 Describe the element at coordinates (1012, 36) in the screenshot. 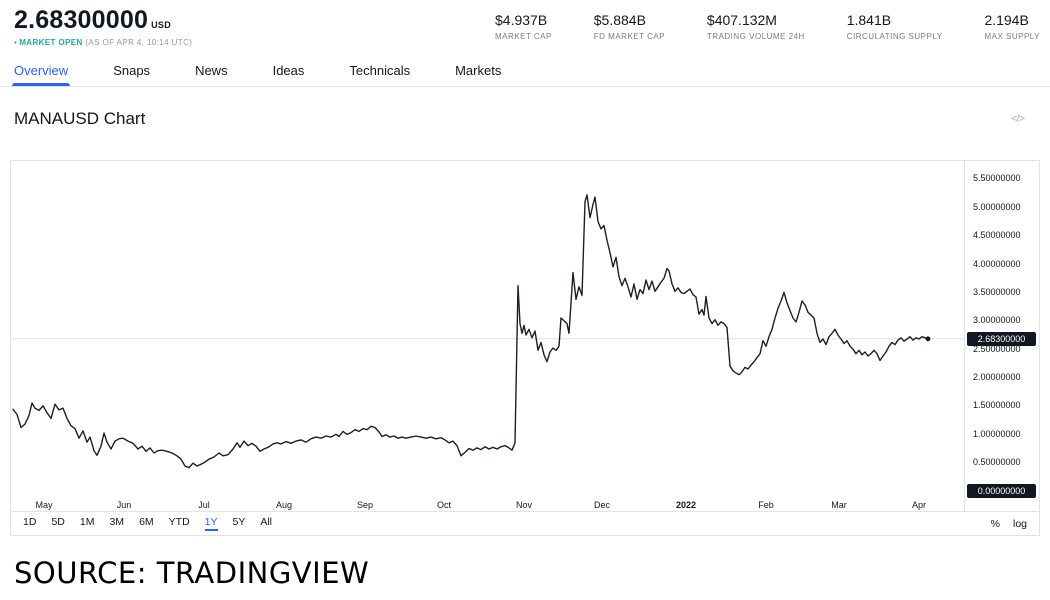

I see `stat-label: MAX SUPPLY` at that location.